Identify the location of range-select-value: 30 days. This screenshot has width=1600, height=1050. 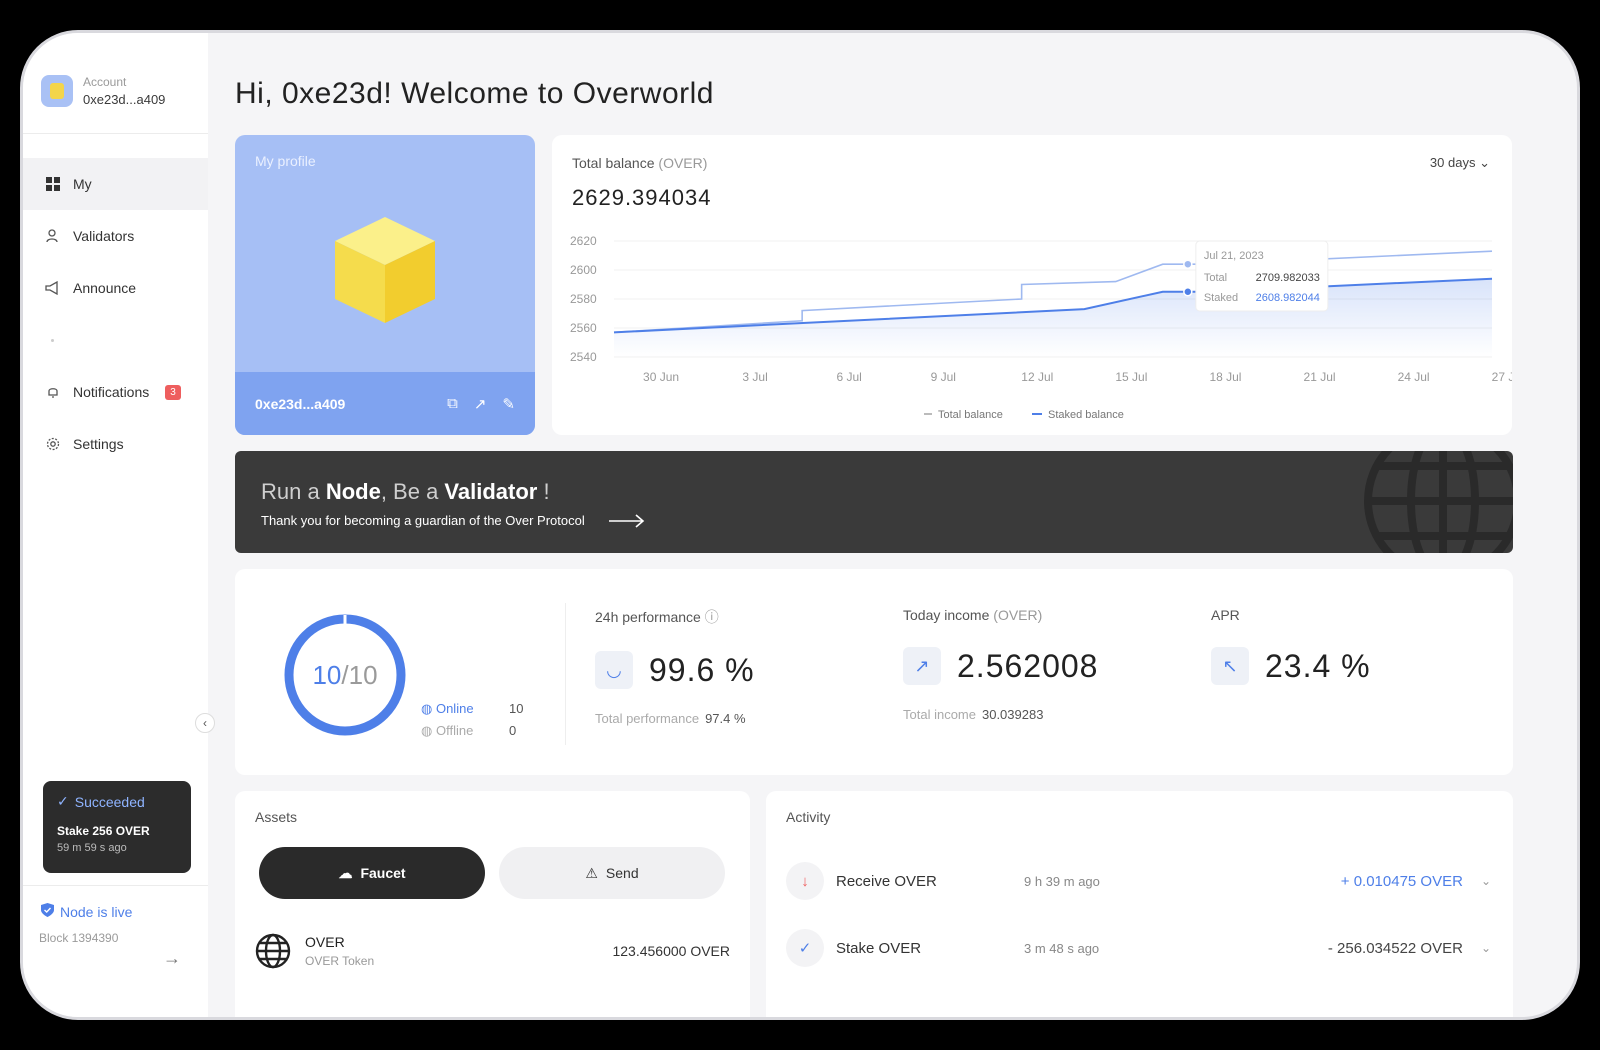
(1452, 162).